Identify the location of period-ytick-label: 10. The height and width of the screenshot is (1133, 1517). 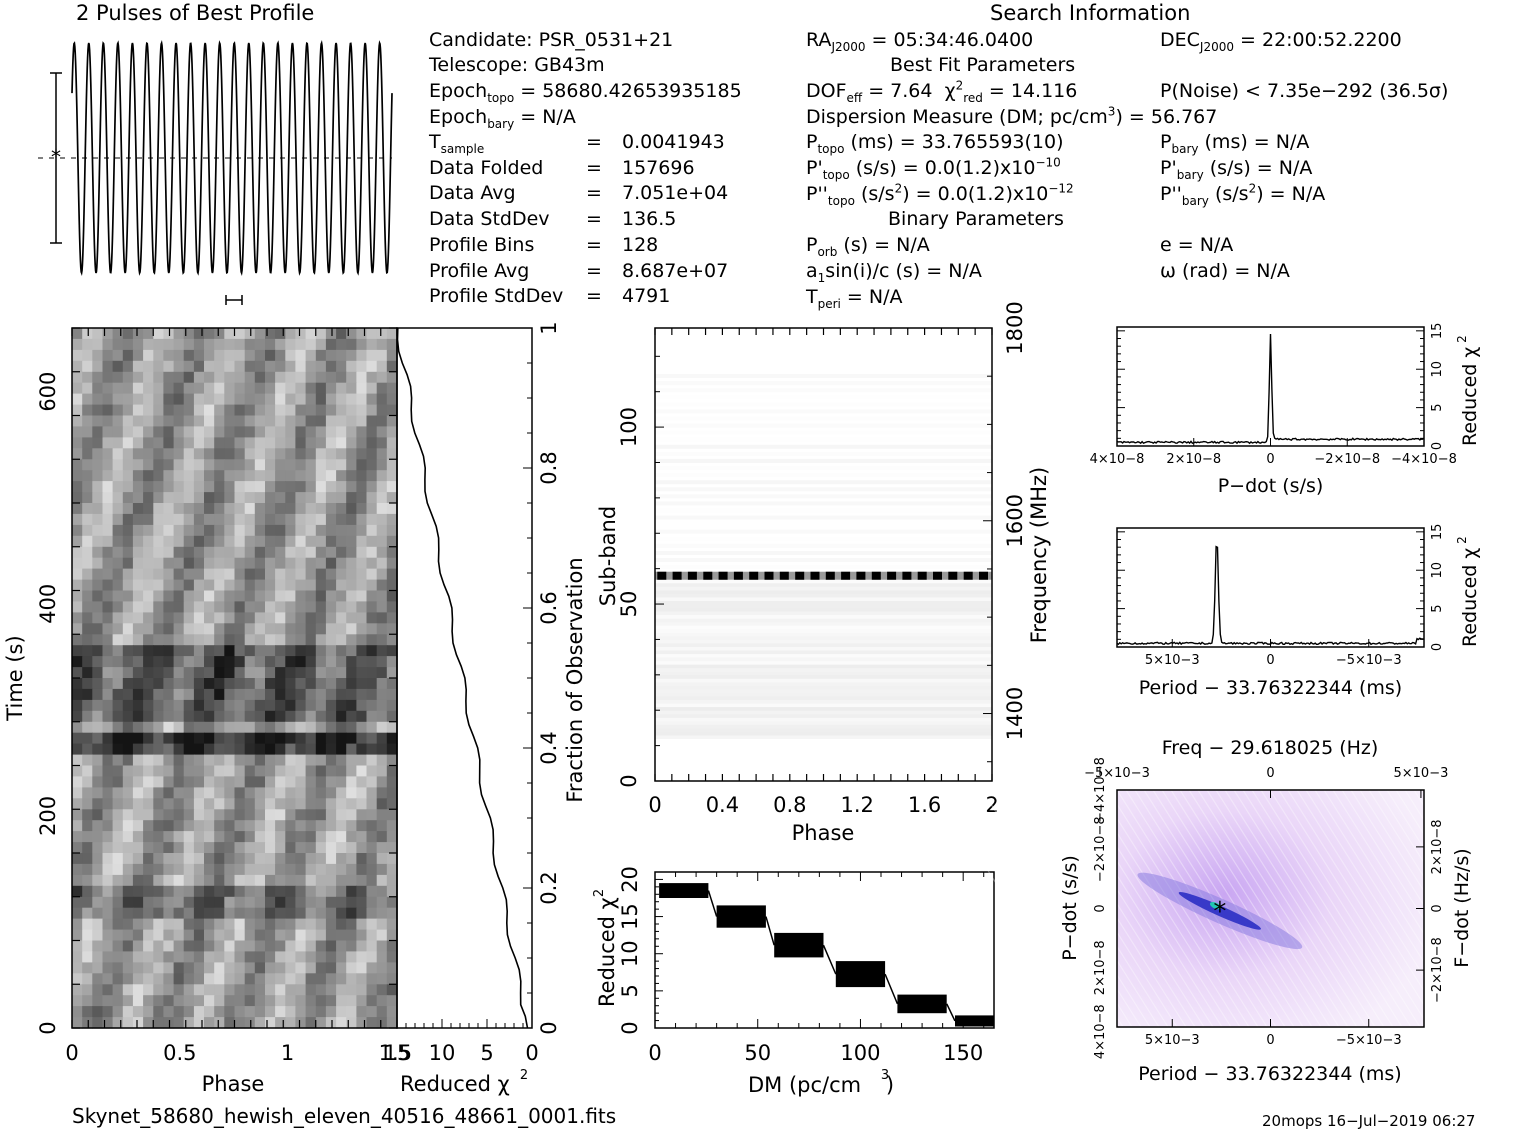
(1437, 570).